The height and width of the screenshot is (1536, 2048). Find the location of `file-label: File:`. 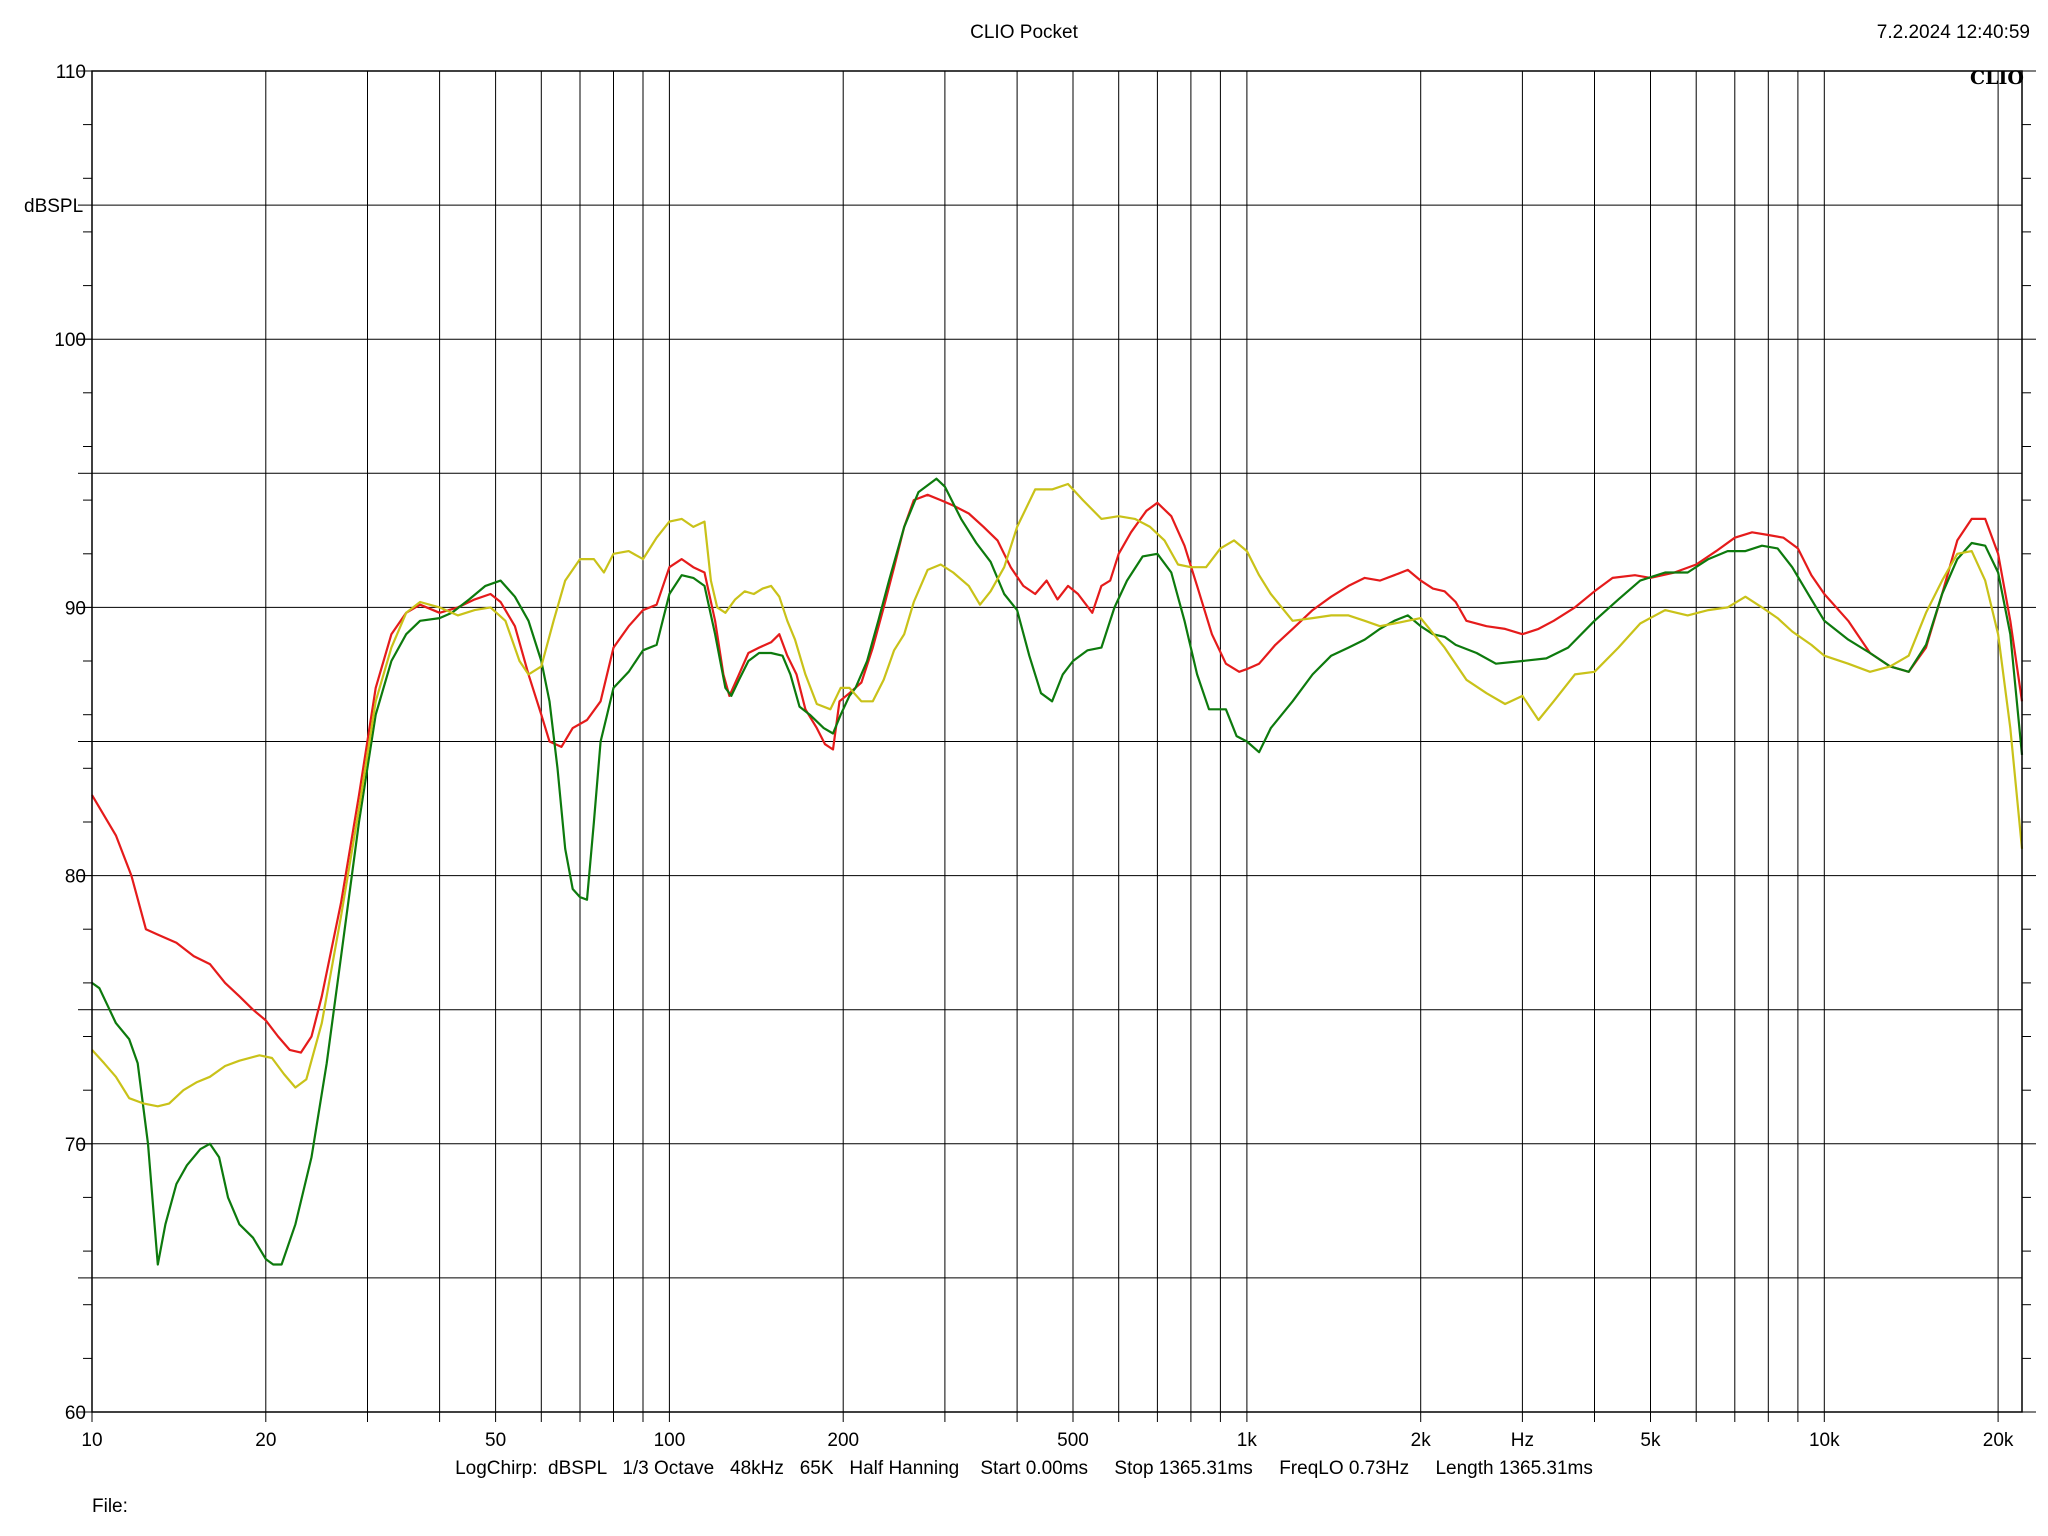

file-label: File: is located at coordinates (110, 1506).